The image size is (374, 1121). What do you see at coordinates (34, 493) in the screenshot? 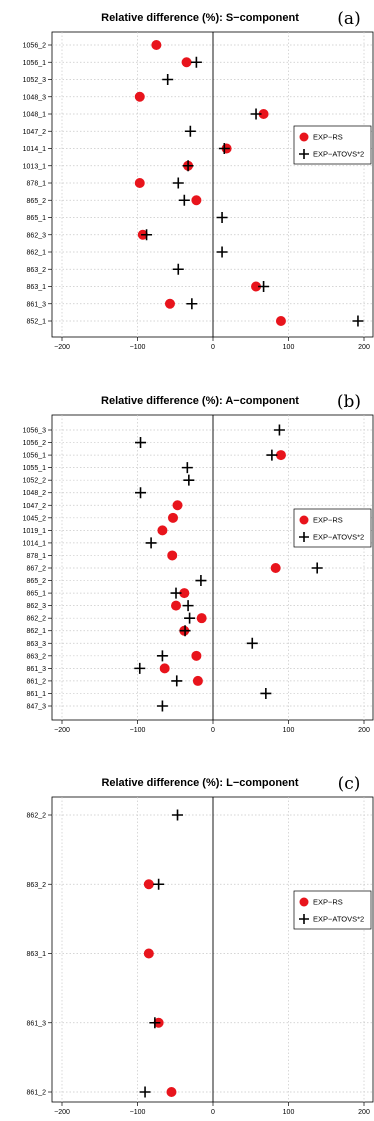
I see `y-tick-label: 1048_2` at bounding box center [34, 493].